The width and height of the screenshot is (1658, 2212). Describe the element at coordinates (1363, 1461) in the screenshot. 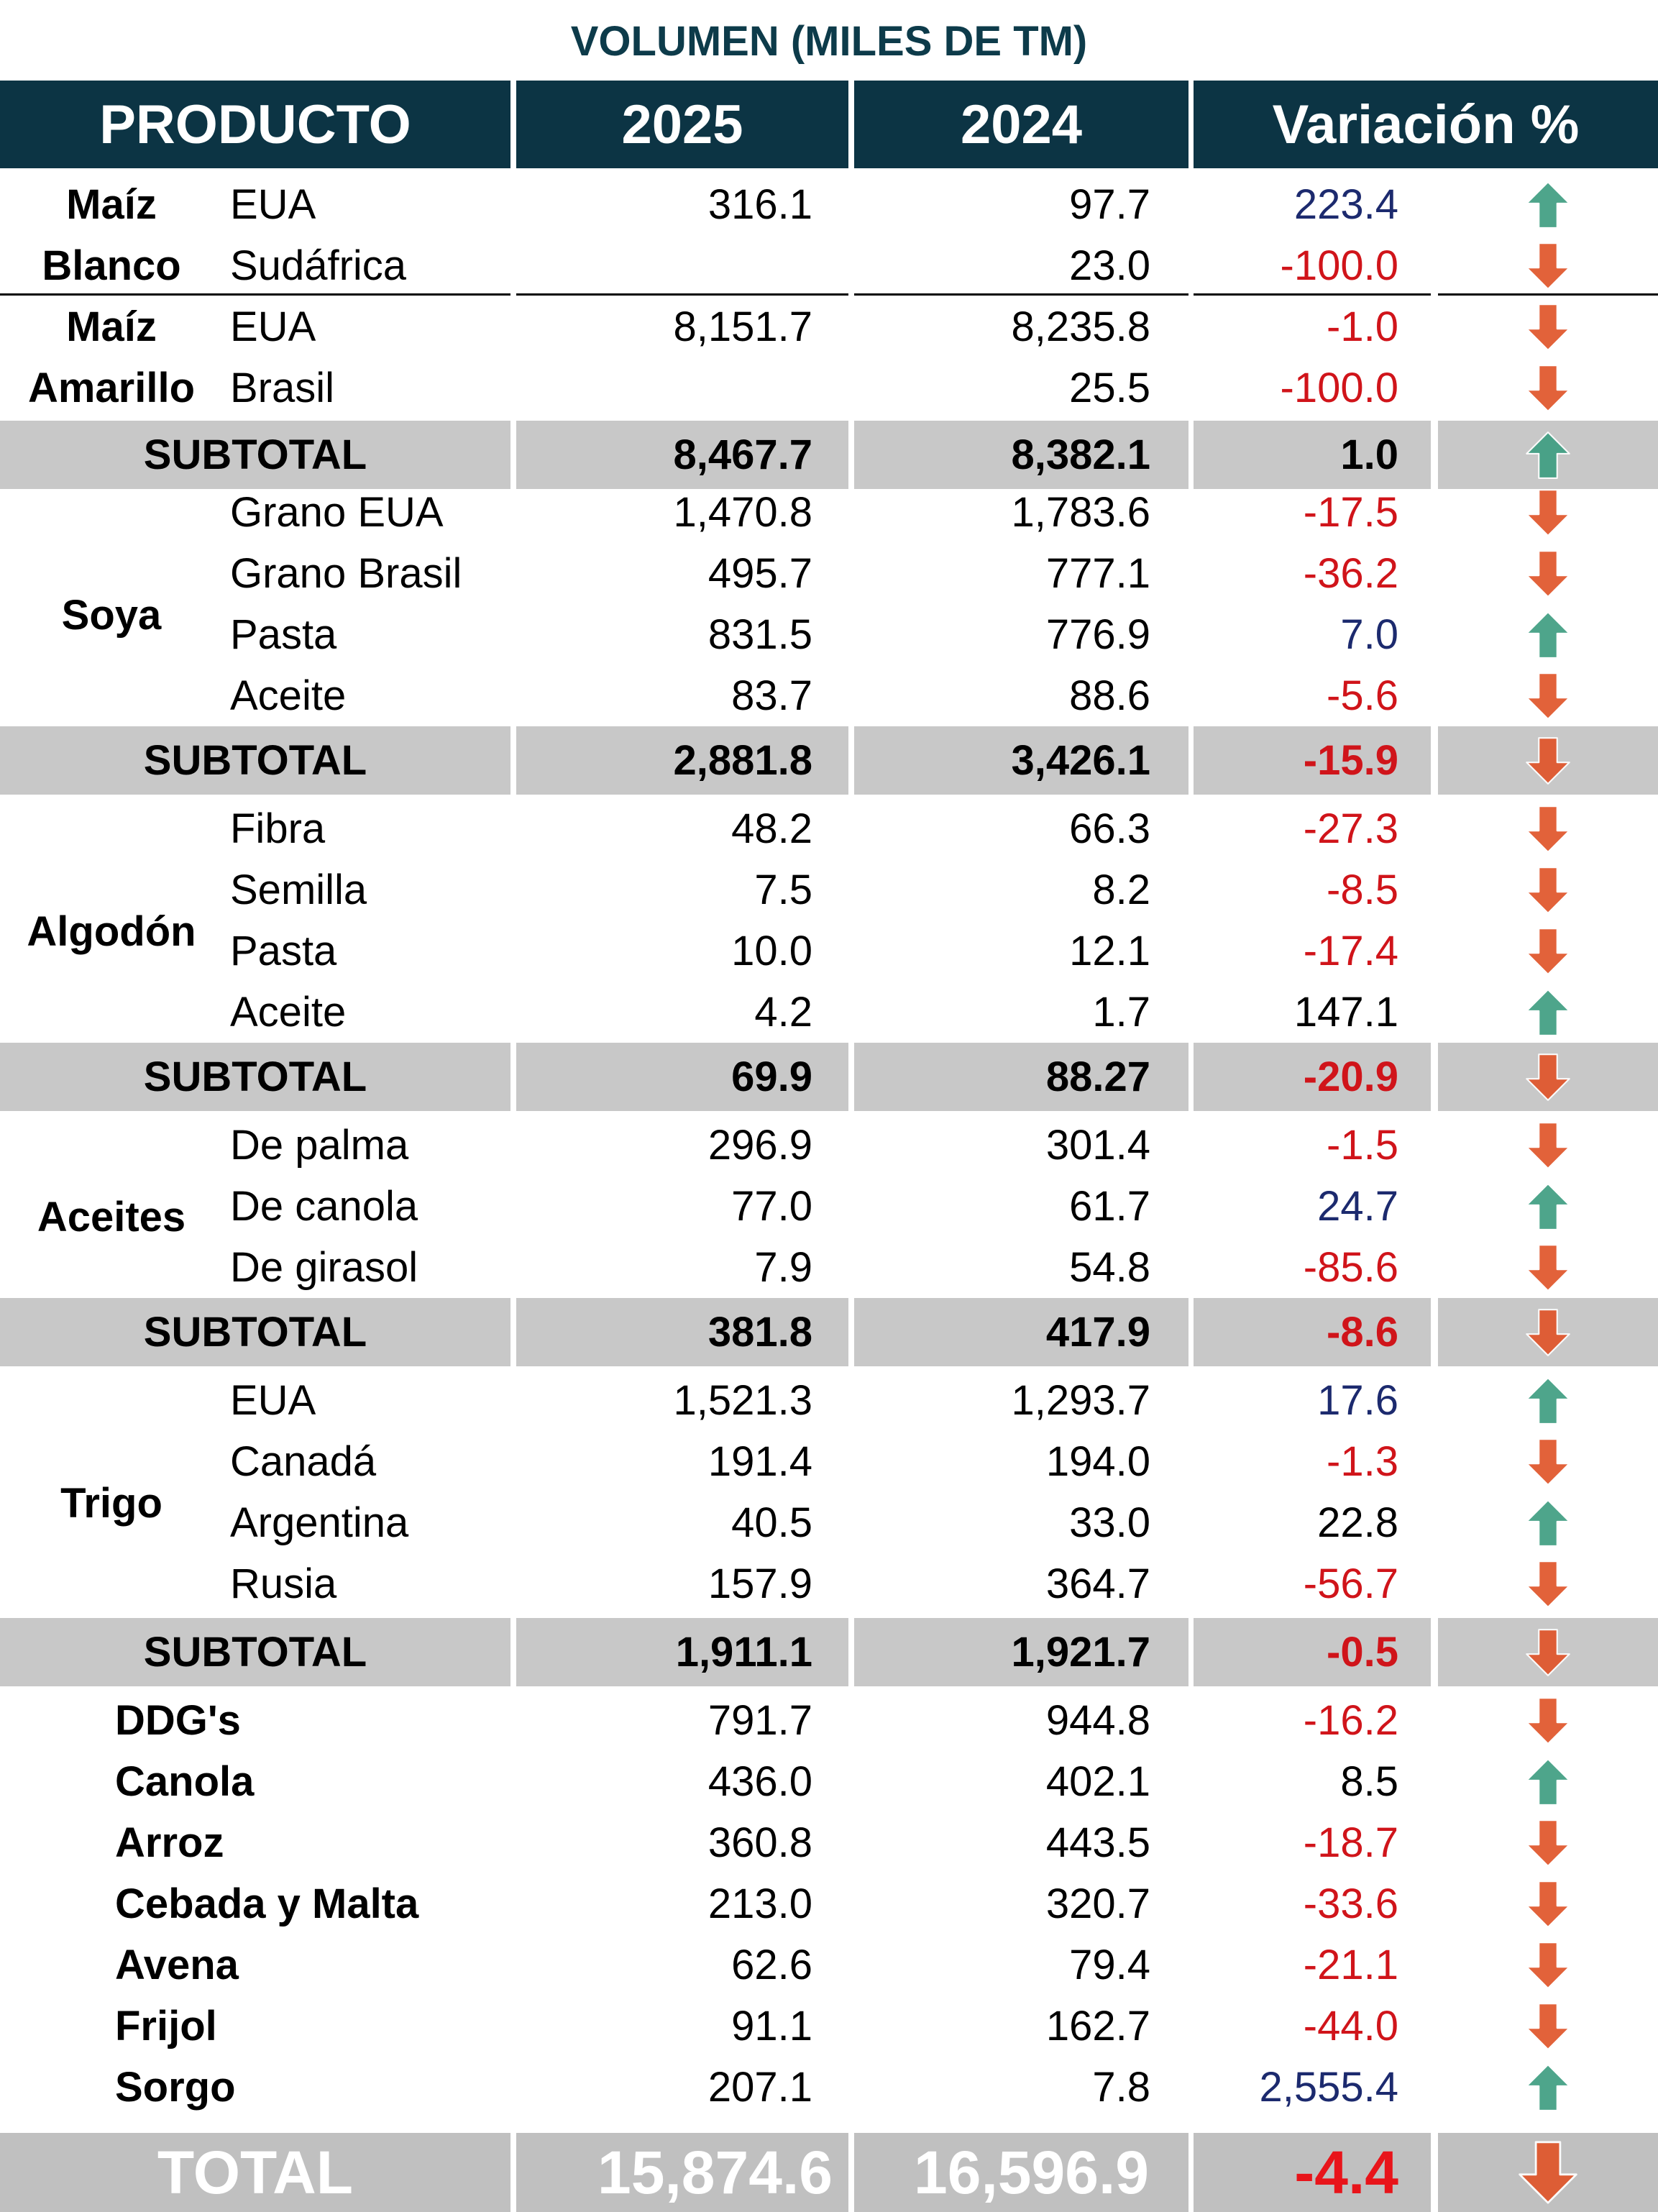

I see `value-variacion: -1.3` at that location.